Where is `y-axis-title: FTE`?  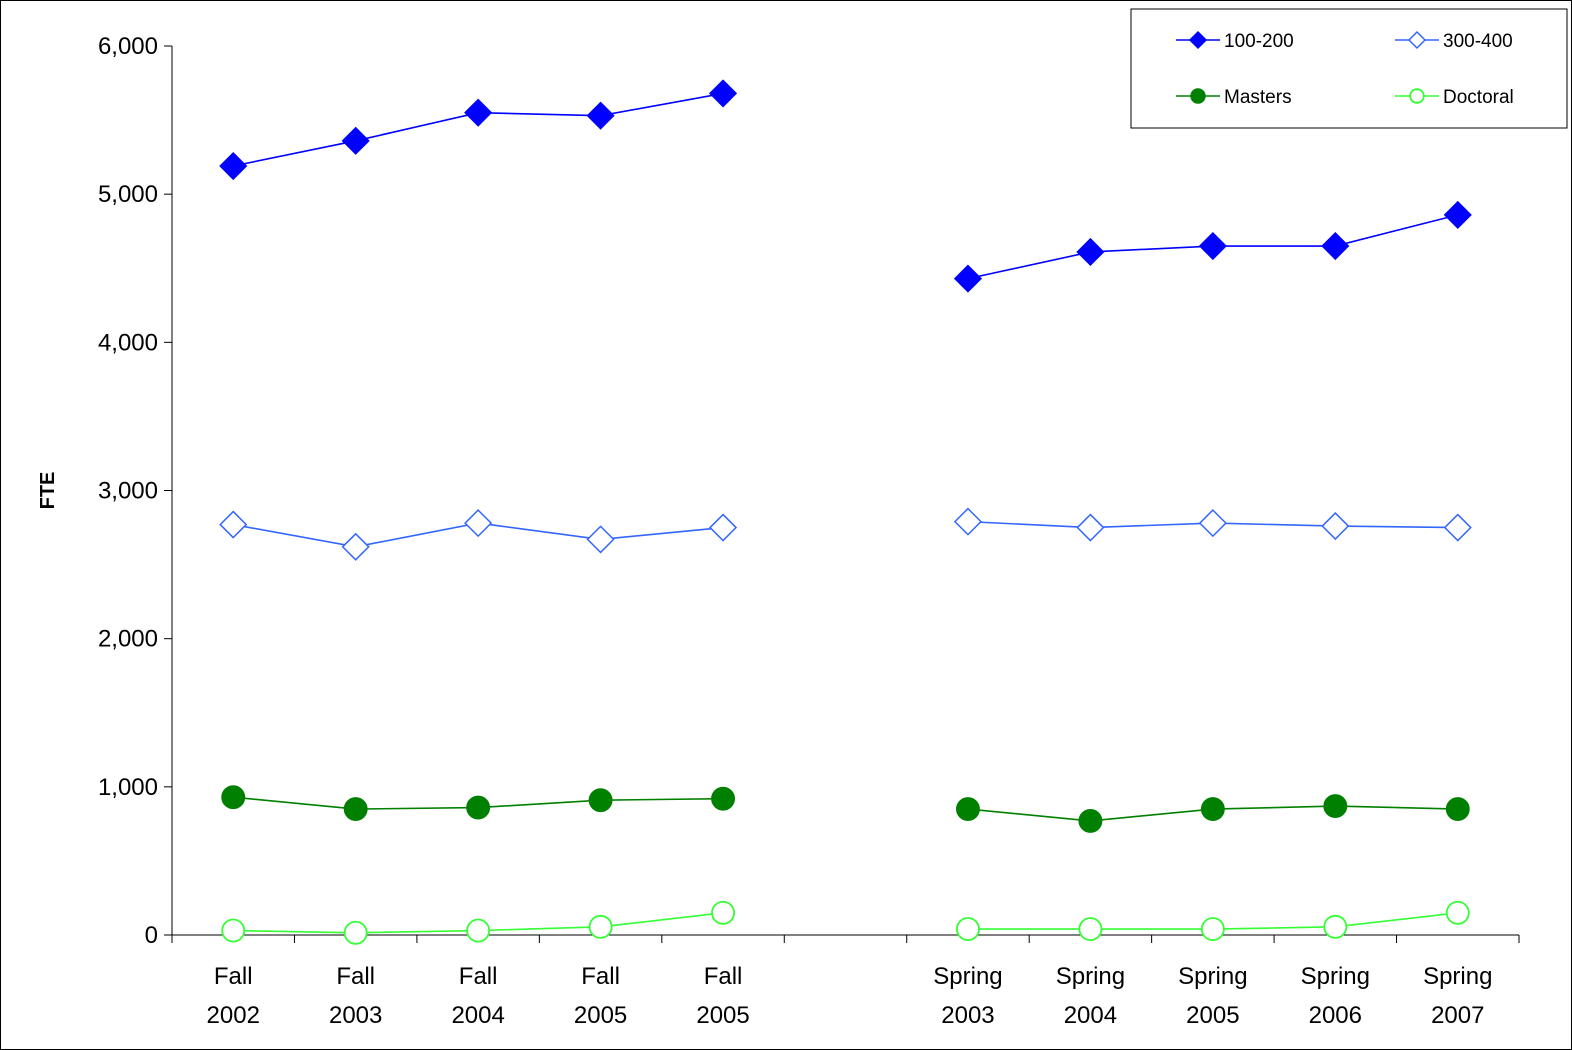 y-axis-title: FTE is located at coordinates (48, 491).